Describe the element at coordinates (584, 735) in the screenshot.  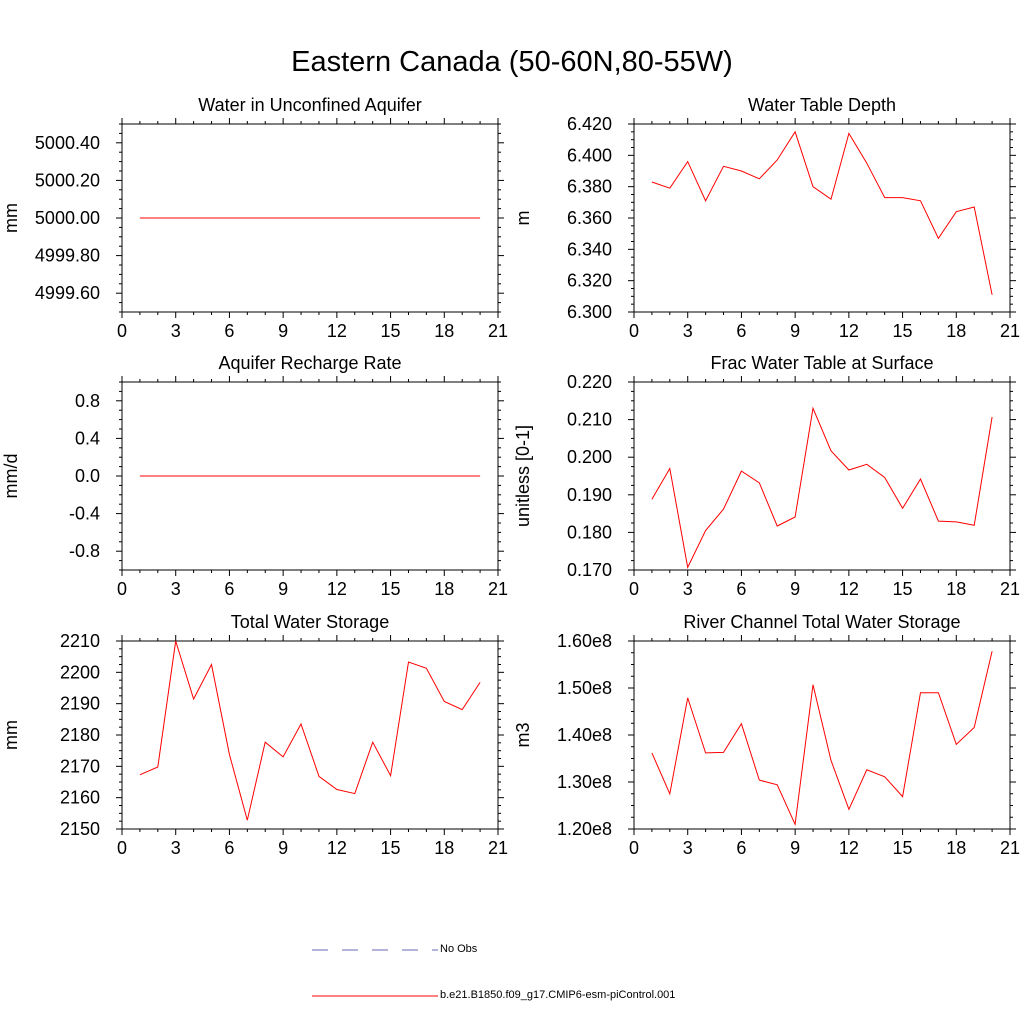
I see `y-tick-label: 1.40e8` at that location.